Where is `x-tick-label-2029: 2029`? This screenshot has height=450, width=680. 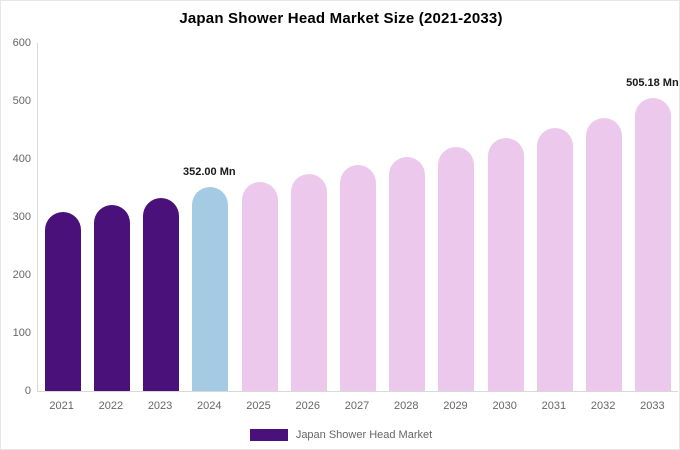 x-tick-label-2029: 2029 is located at coordinates (455, 406).